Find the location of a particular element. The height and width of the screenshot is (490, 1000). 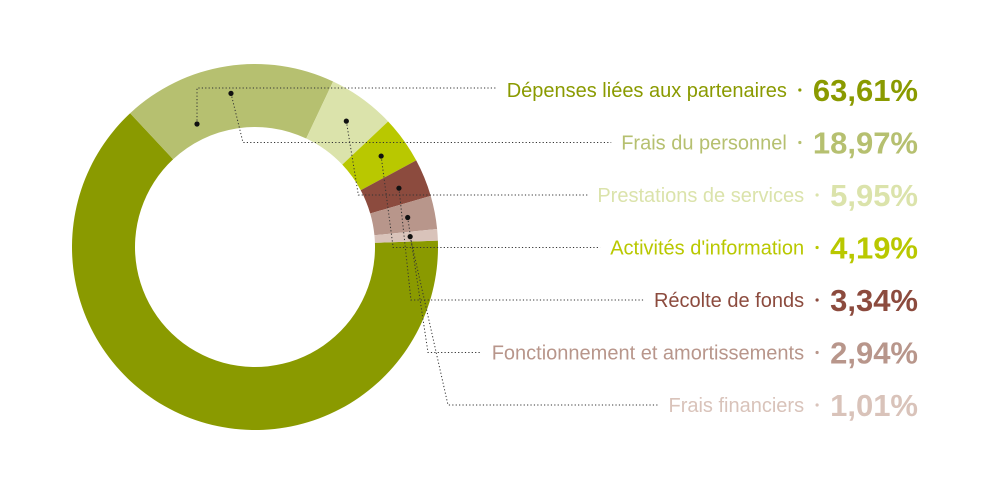

value-label-depenses-liees-aux-partenaires: 63,61% is located at coordinates (865, 90).